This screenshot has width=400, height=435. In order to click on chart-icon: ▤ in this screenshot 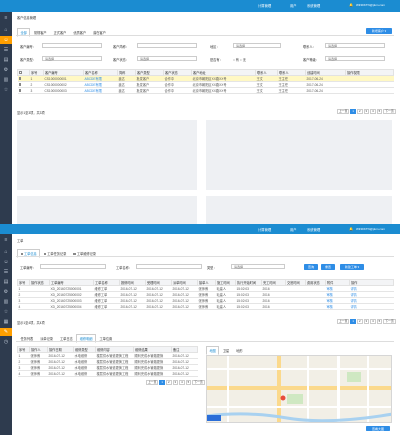, I will do `click(6, 60)`.